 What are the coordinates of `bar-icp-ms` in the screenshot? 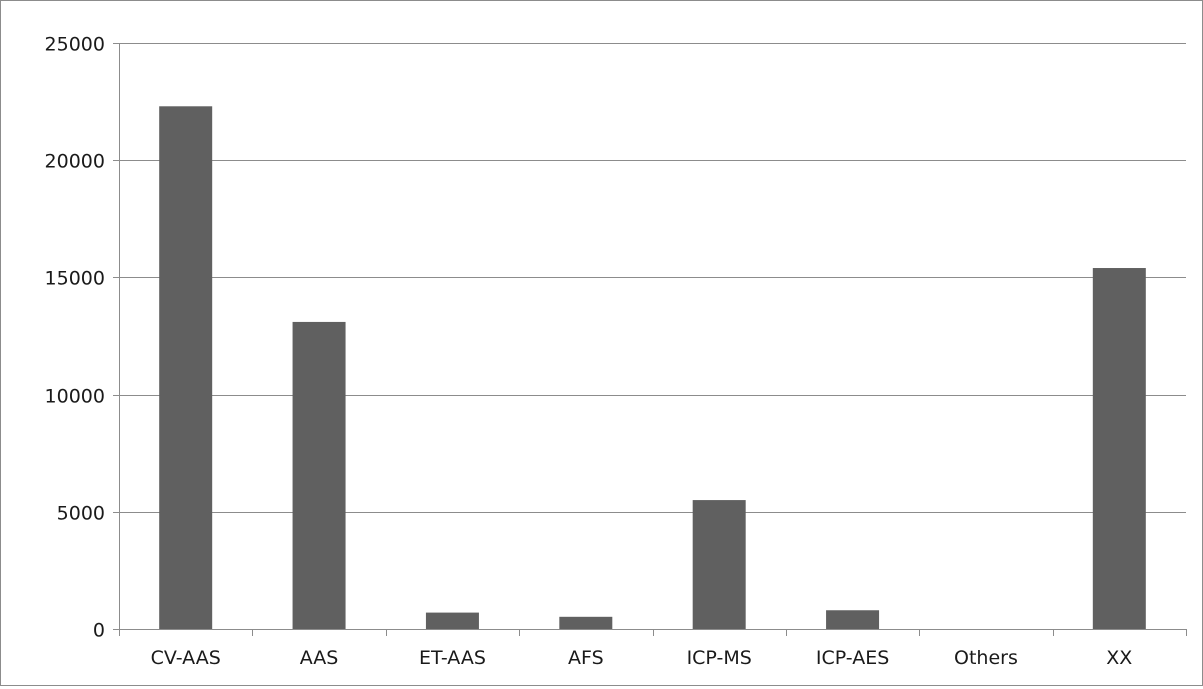 It's located at (719, 564).